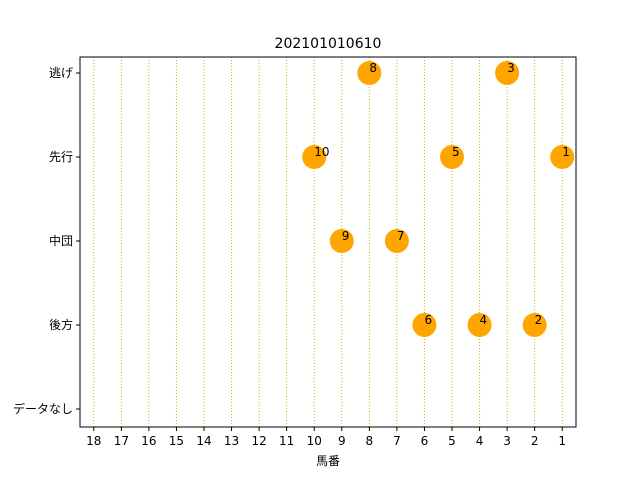 The image size is (640, 480). What do you see at coordinates (452, 441) in the screenshot?
I see `x-tick-label: 5` at bounding box center [452, 441].